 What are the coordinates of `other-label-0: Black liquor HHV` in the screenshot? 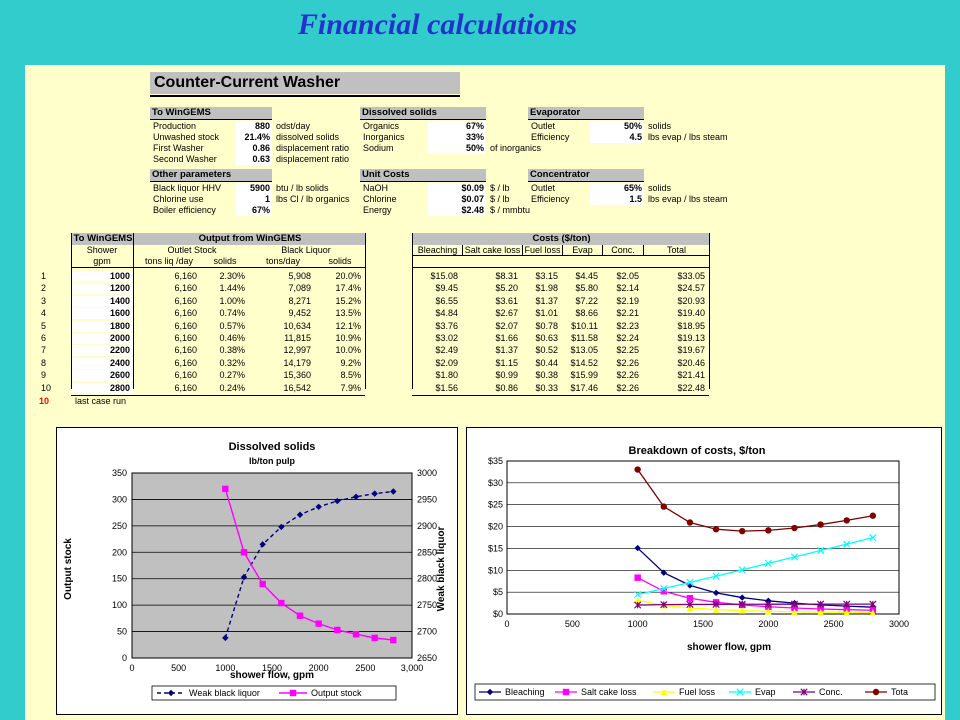 It's located at (187, 188).